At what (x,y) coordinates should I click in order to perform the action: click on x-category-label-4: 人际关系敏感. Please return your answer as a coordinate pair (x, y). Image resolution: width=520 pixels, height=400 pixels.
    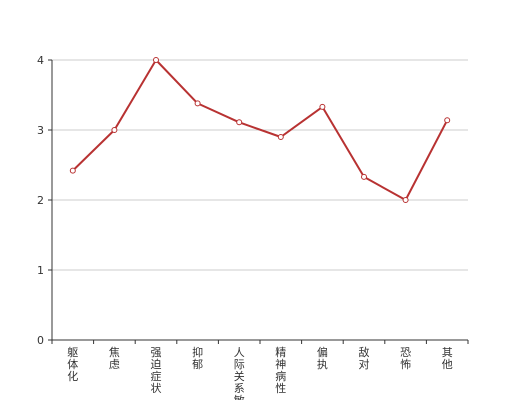
    Looking at the image, I should click on (239, 373).